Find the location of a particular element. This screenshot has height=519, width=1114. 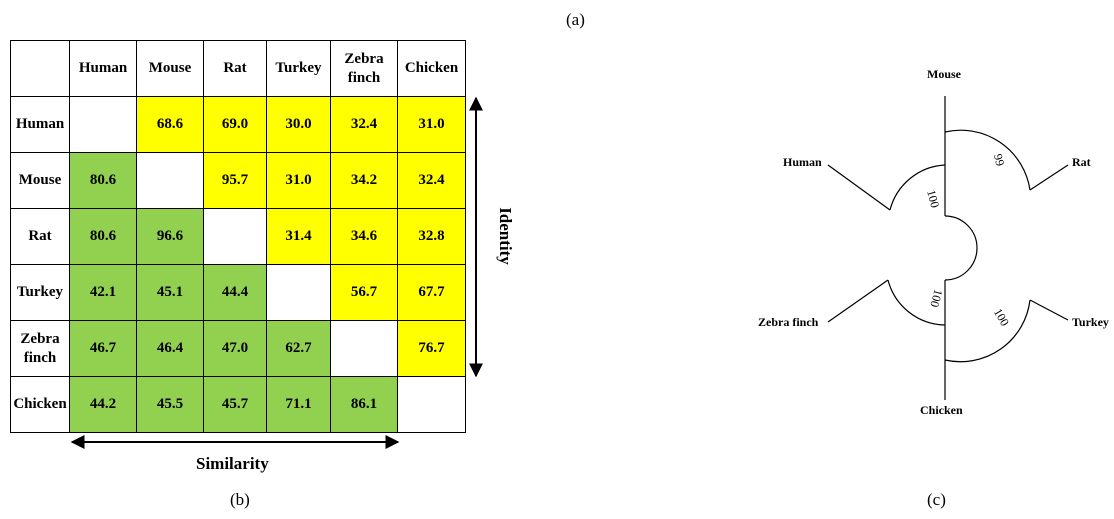

similarity-cell: 42.1 is located at coordinates (103, 292).